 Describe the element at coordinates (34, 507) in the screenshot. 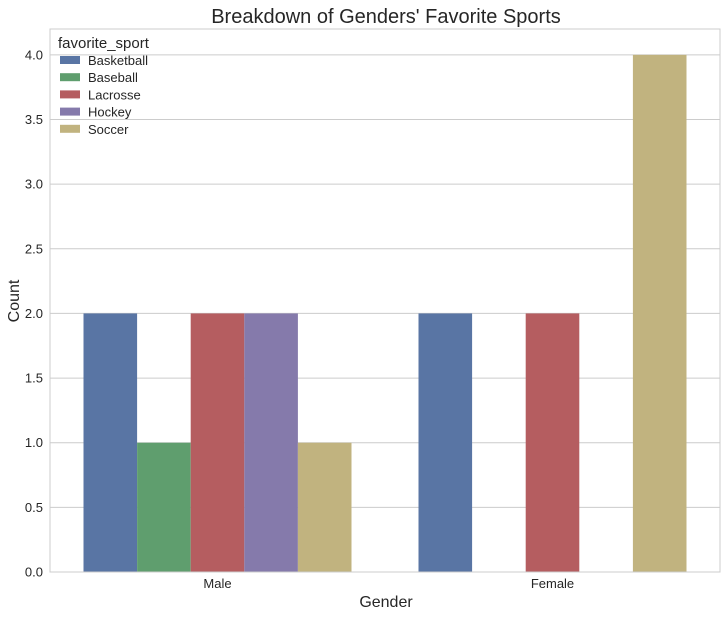

I see `y-tick-label: 0.5` at that location.